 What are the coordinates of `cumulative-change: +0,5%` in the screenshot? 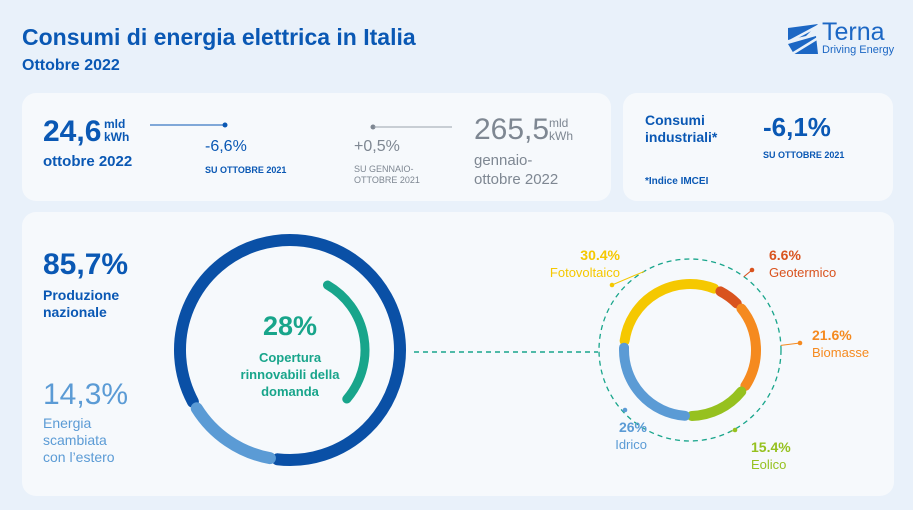 It's located at (377, 146).